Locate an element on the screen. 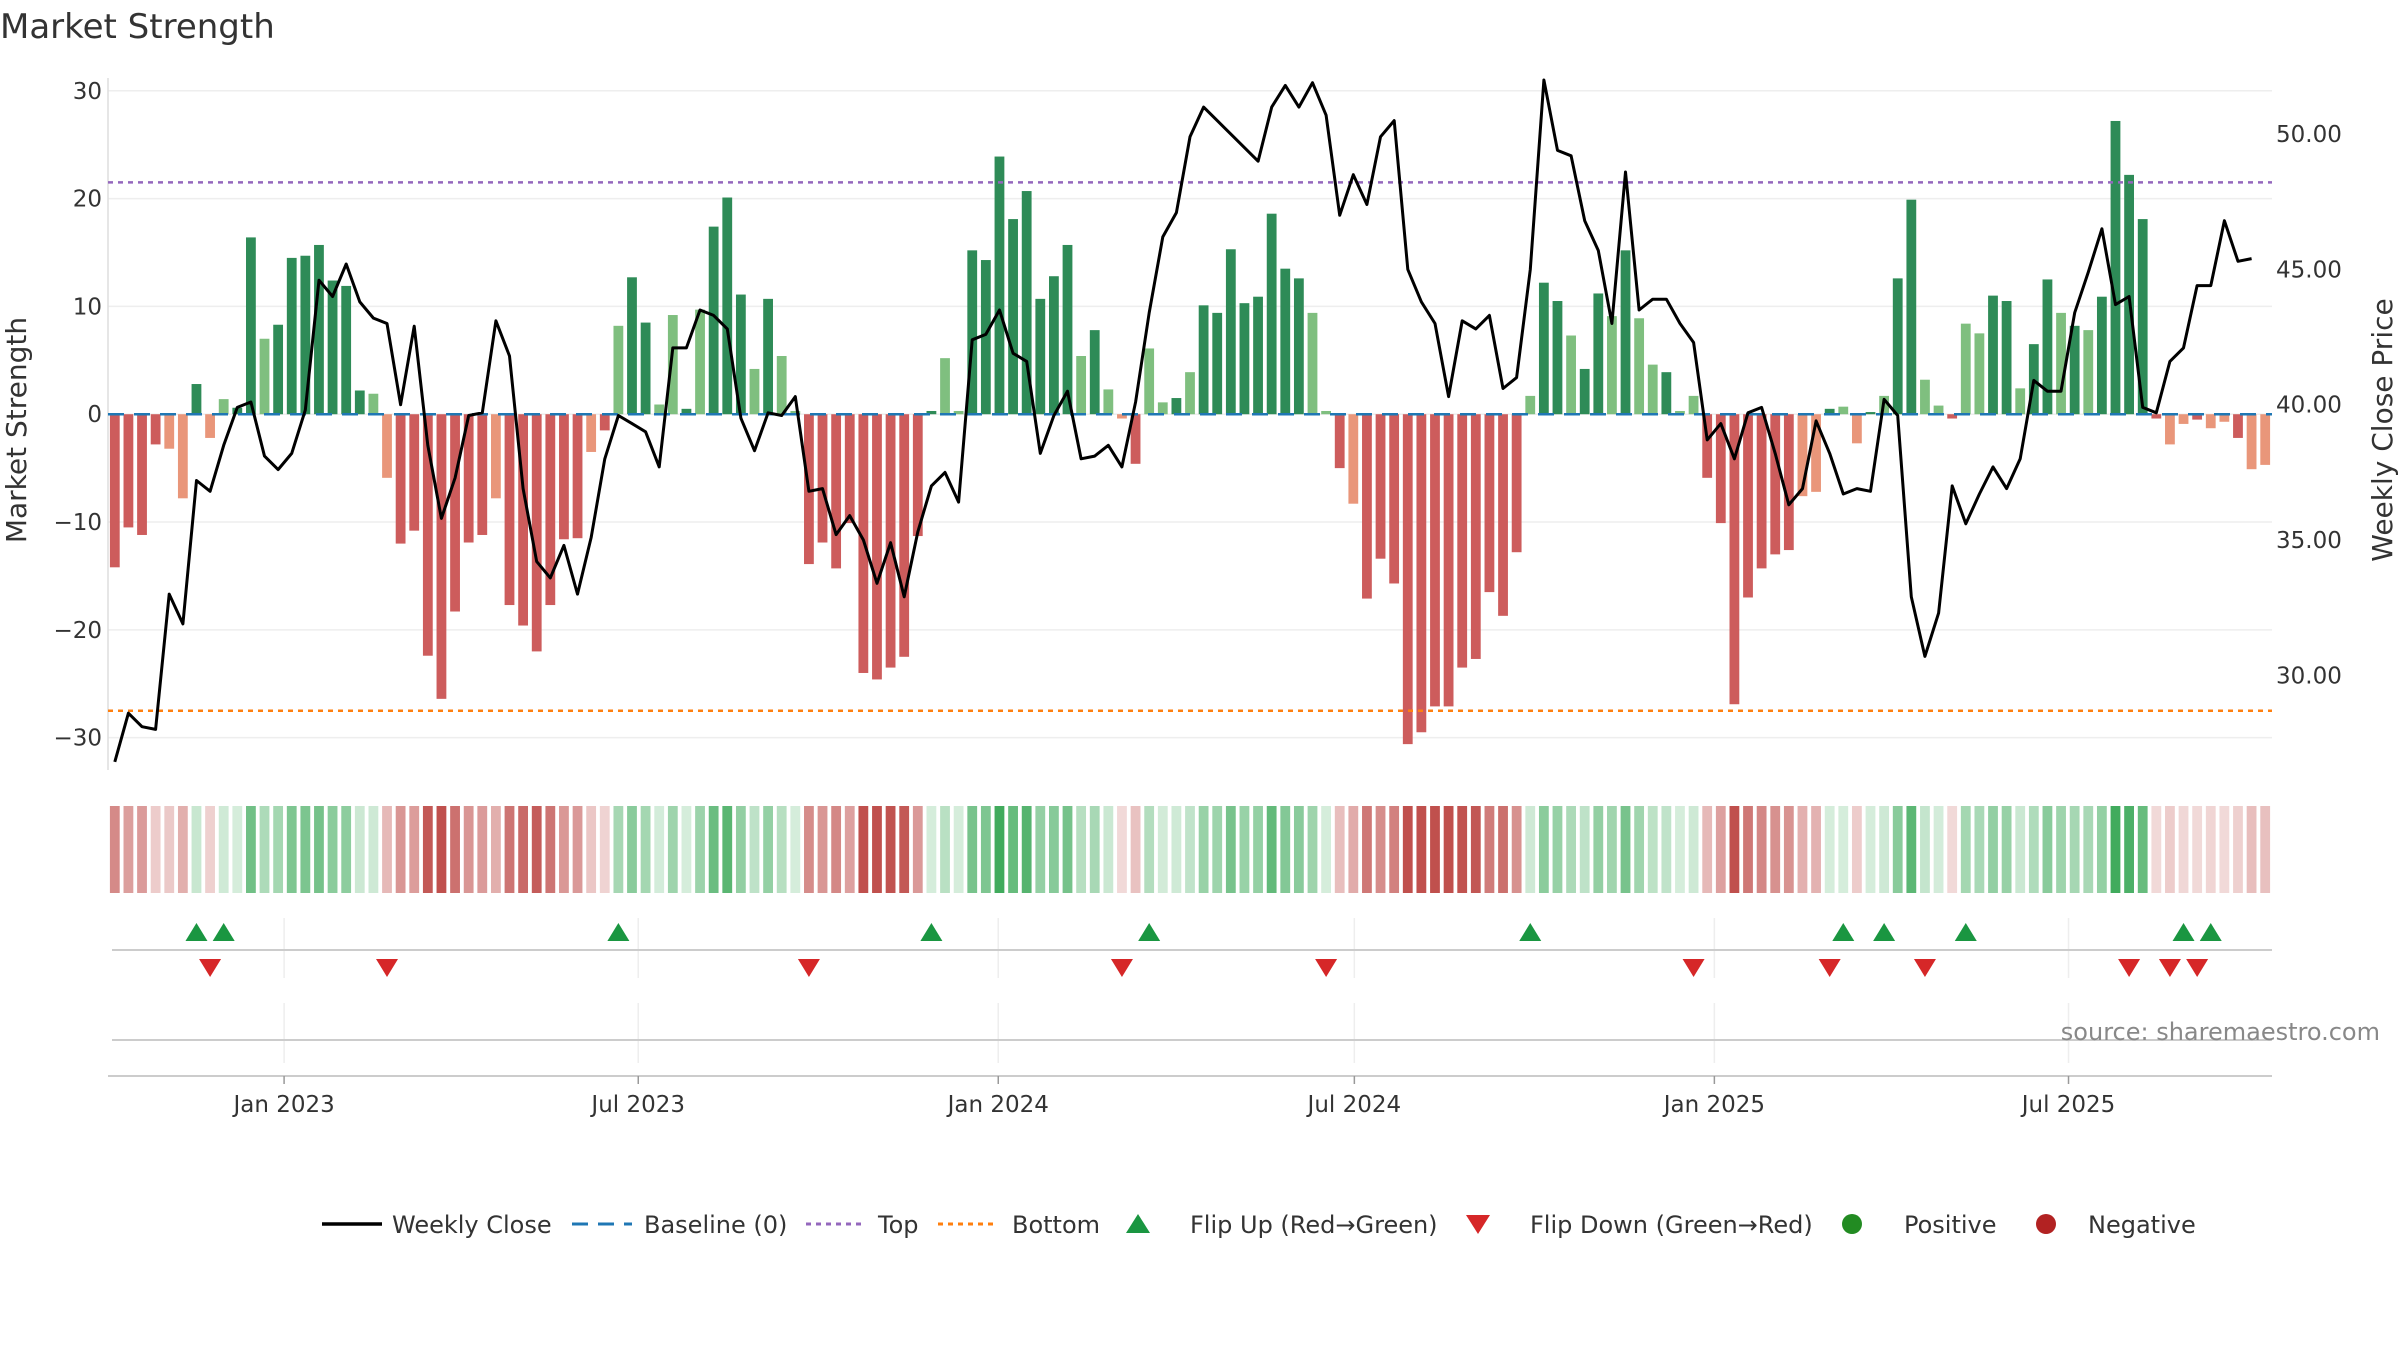  y-tick-label: −20 is located at coordinates (77, 631).